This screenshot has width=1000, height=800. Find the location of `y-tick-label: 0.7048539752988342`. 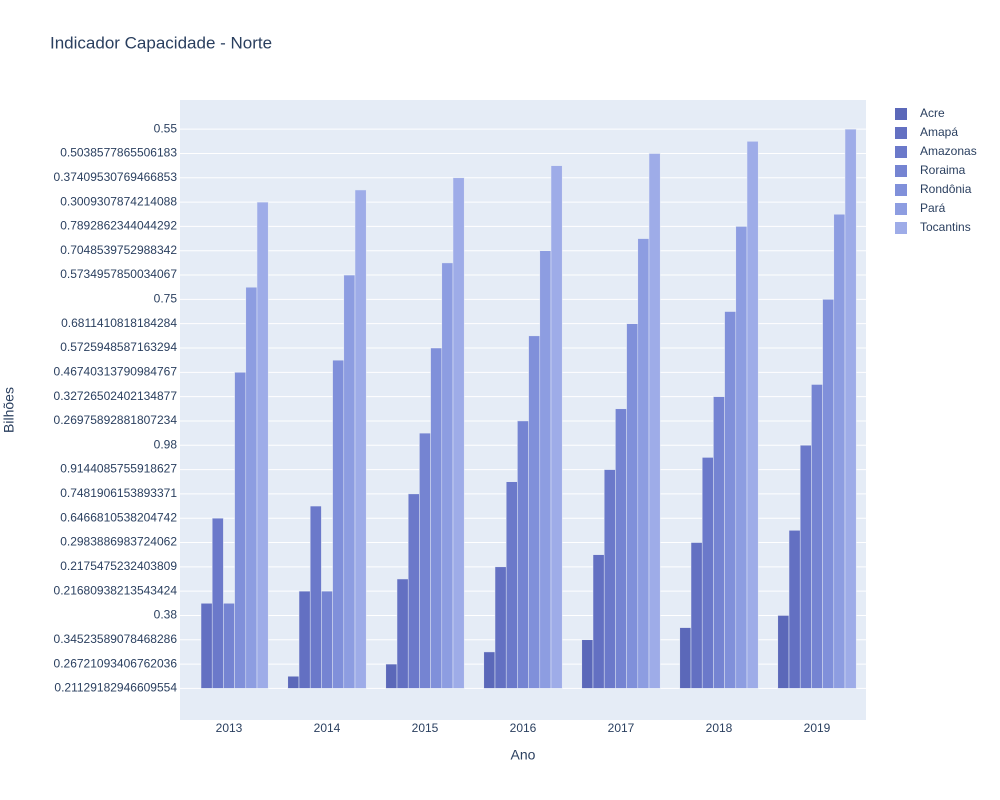

y-tick-label: 0.7048539752988342 is located at coordinates (118, 250).